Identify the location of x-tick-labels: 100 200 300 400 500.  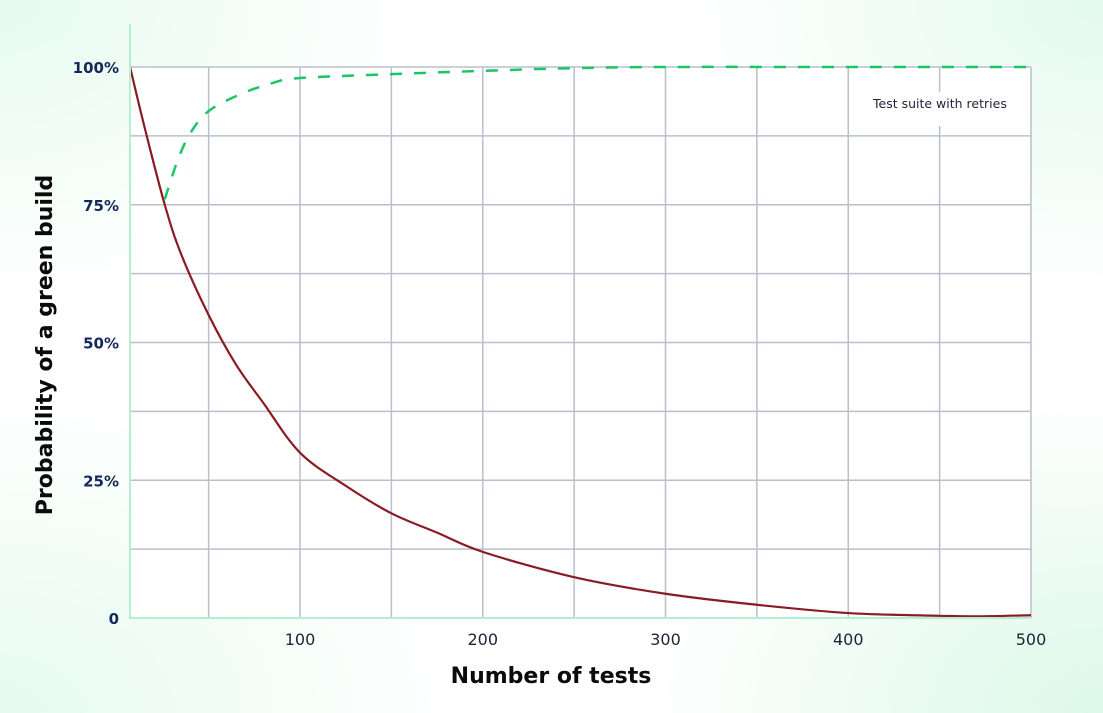
(666, 639).